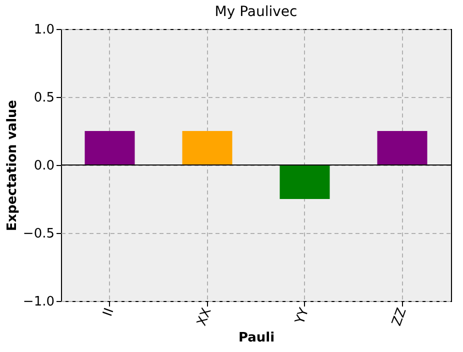 The height and width of the screenshot is (352, 463). Describe the element at coordinates (400, 317) in the screenshot. I see `x-tick-label: ZZ` at that location.